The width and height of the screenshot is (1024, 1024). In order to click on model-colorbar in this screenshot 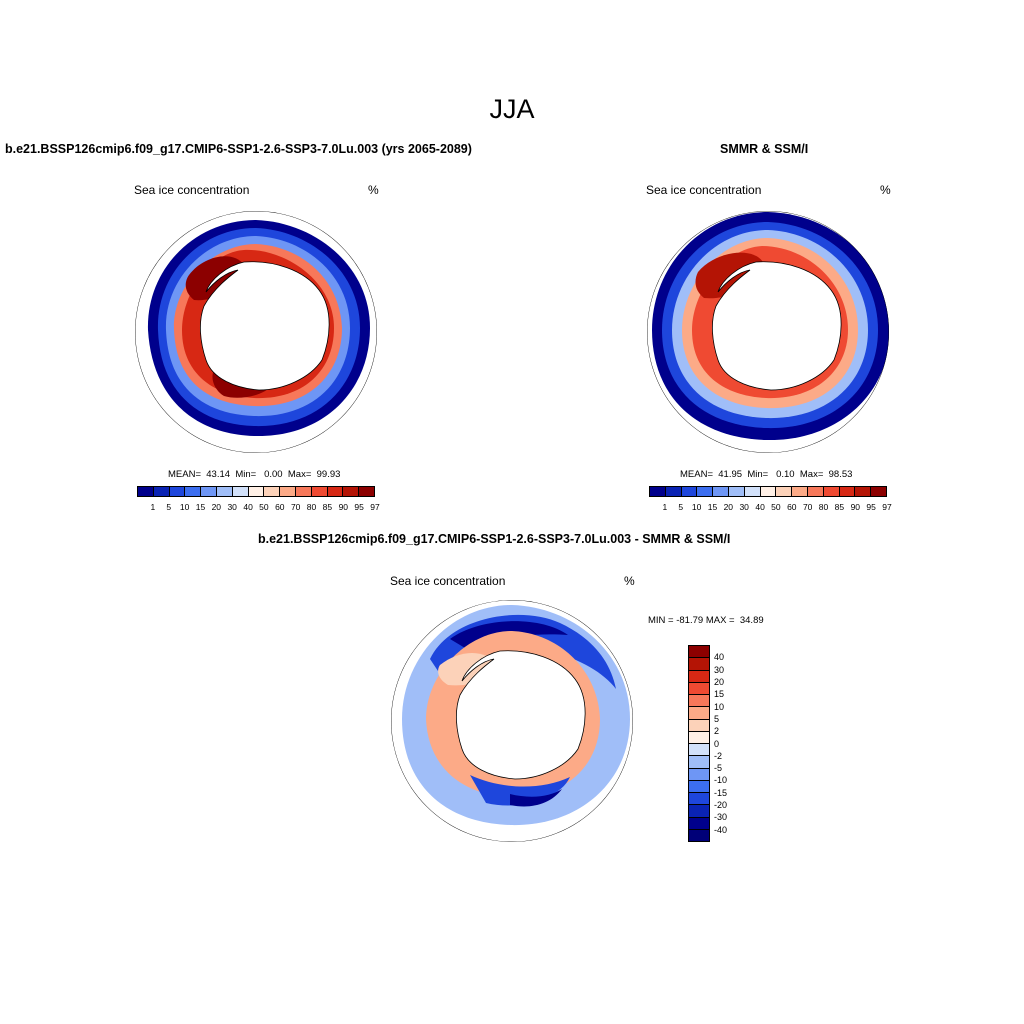, I will do `click(256, 491)`.